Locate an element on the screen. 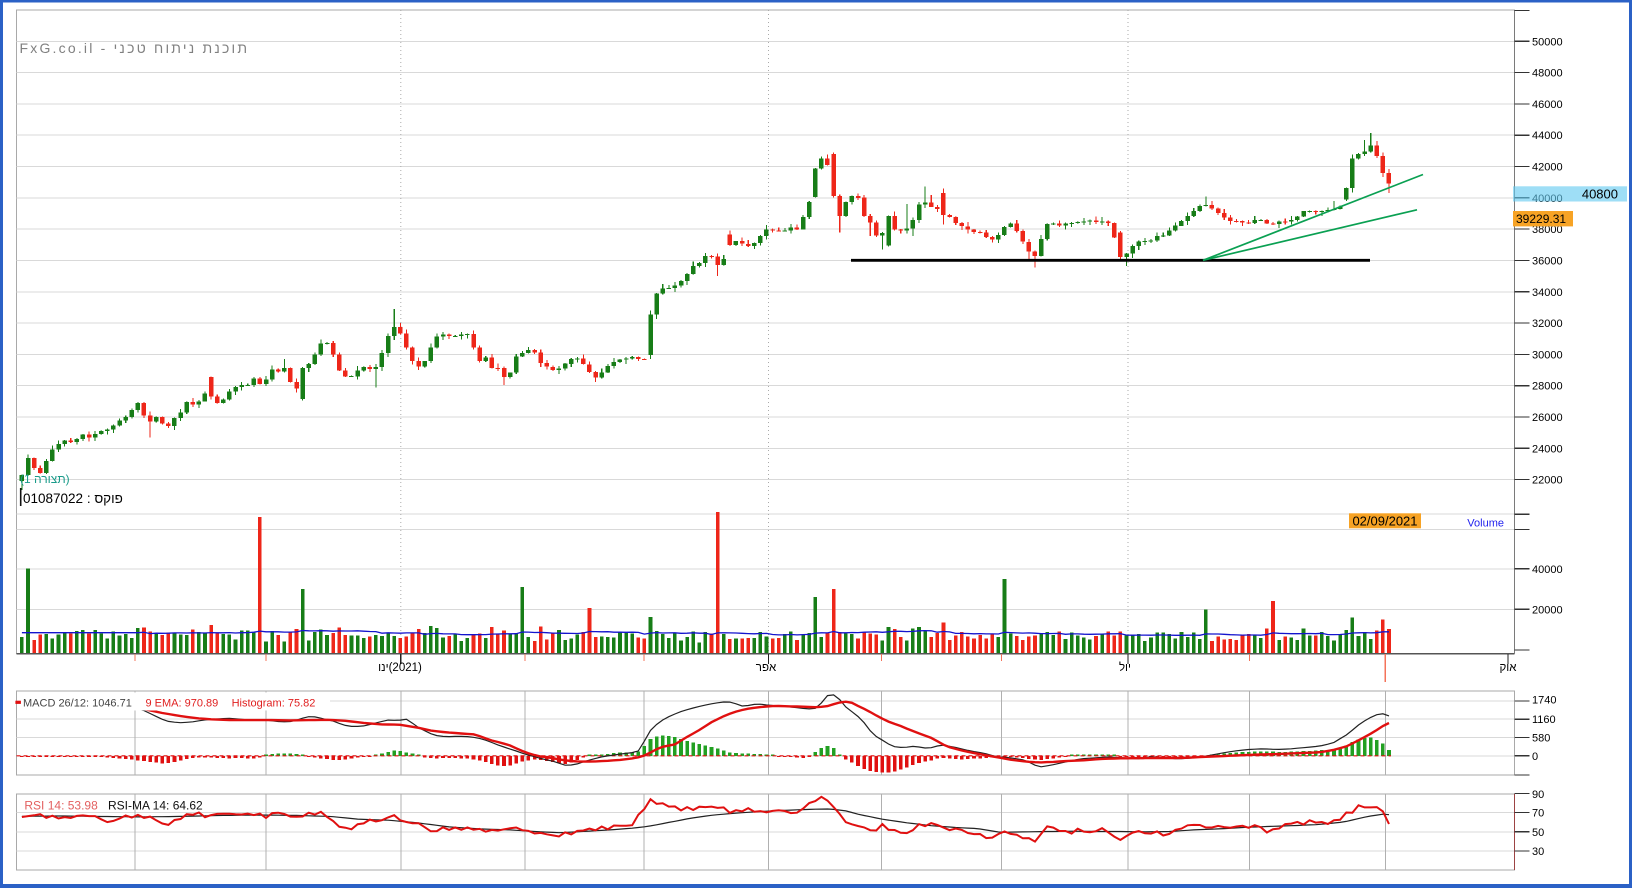 This screenshot has height=893, width=1632. svg-text: 580 is located at coordinates (1541, 739).